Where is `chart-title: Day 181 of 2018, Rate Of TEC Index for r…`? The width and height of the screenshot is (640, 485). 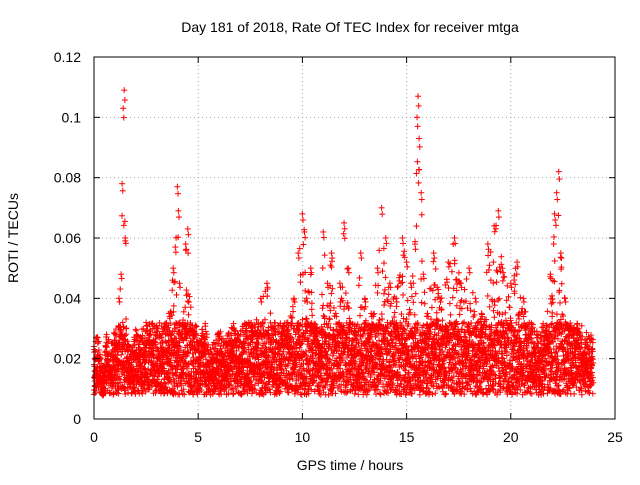 chart-title: Day 181 of 2018, Rate Of TEC Index for r… is located at coordinates (350, 27).